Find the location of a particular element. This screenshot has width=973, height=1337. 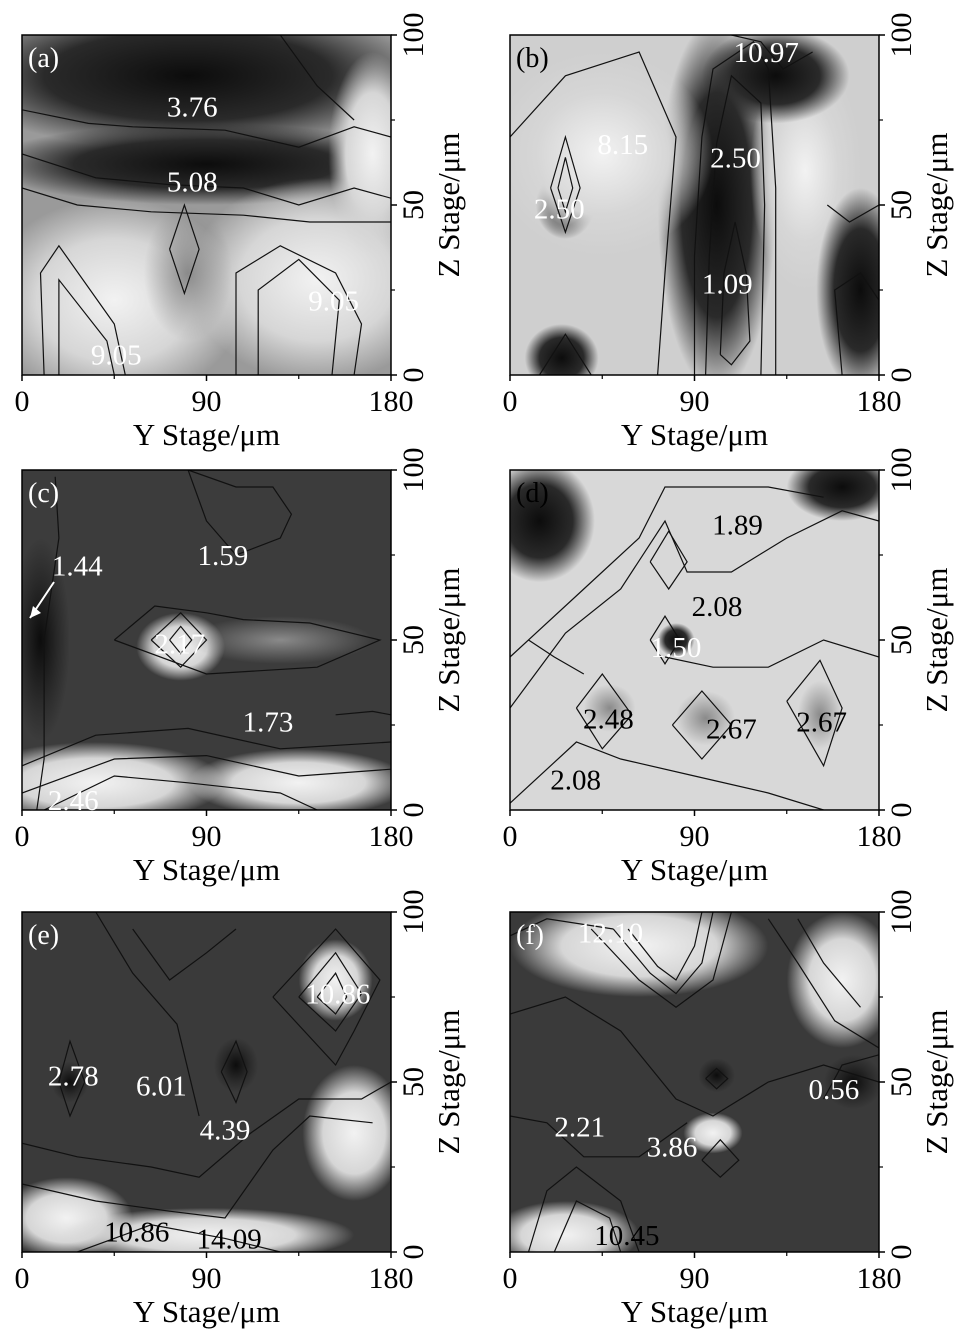

contour-value-label: 2.21 is located at coordinates (579, 1127).